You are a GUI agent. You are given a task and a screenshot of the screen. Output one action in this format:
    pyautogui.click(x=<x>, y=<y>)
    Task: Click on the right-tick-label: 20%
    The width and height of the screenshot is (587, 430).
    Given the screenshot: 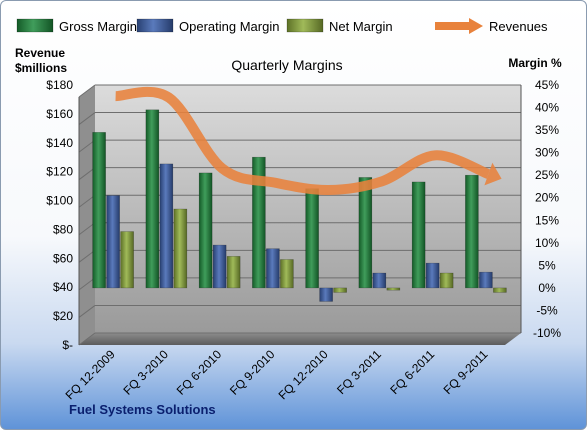 What is the action you would take?
    pyautogui.click(x=547, y=198)
    